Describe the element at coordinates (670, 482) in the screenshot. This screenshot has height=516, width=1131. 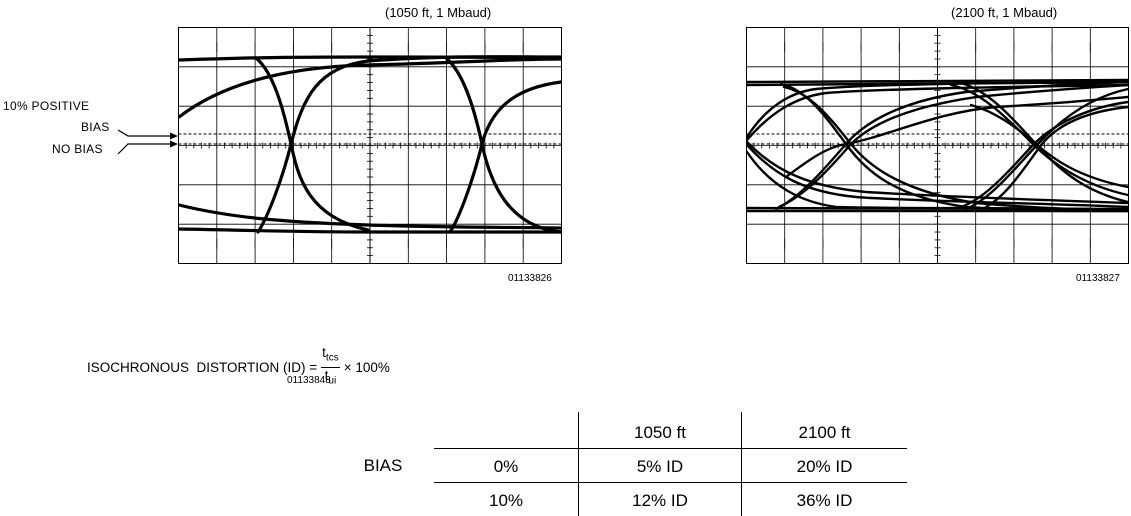
I see `table-row-rule` at that location.